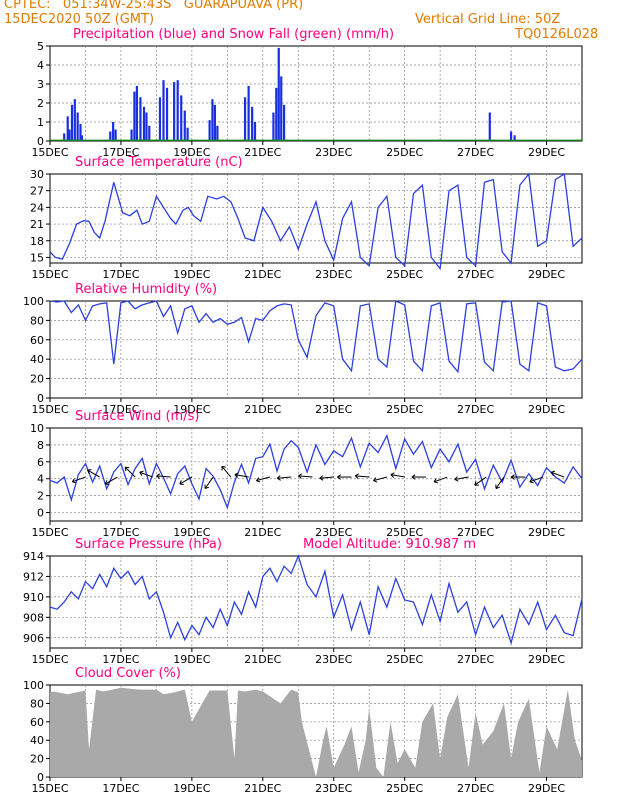  I want to click on y-tick-label: 0, so click(40, 513).